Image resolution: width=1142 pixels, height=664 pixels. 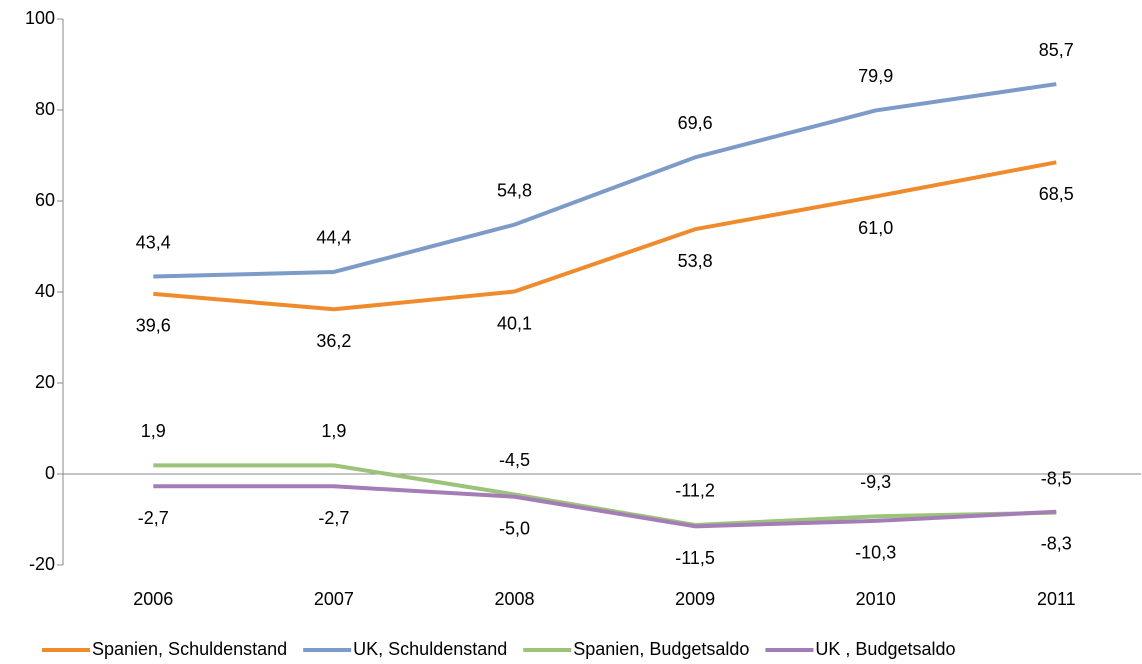 What do you see at coordinates (1056, 599) in the screenshot?
I see `x-tick-label: 2011` at bounding box center [1056, 599].